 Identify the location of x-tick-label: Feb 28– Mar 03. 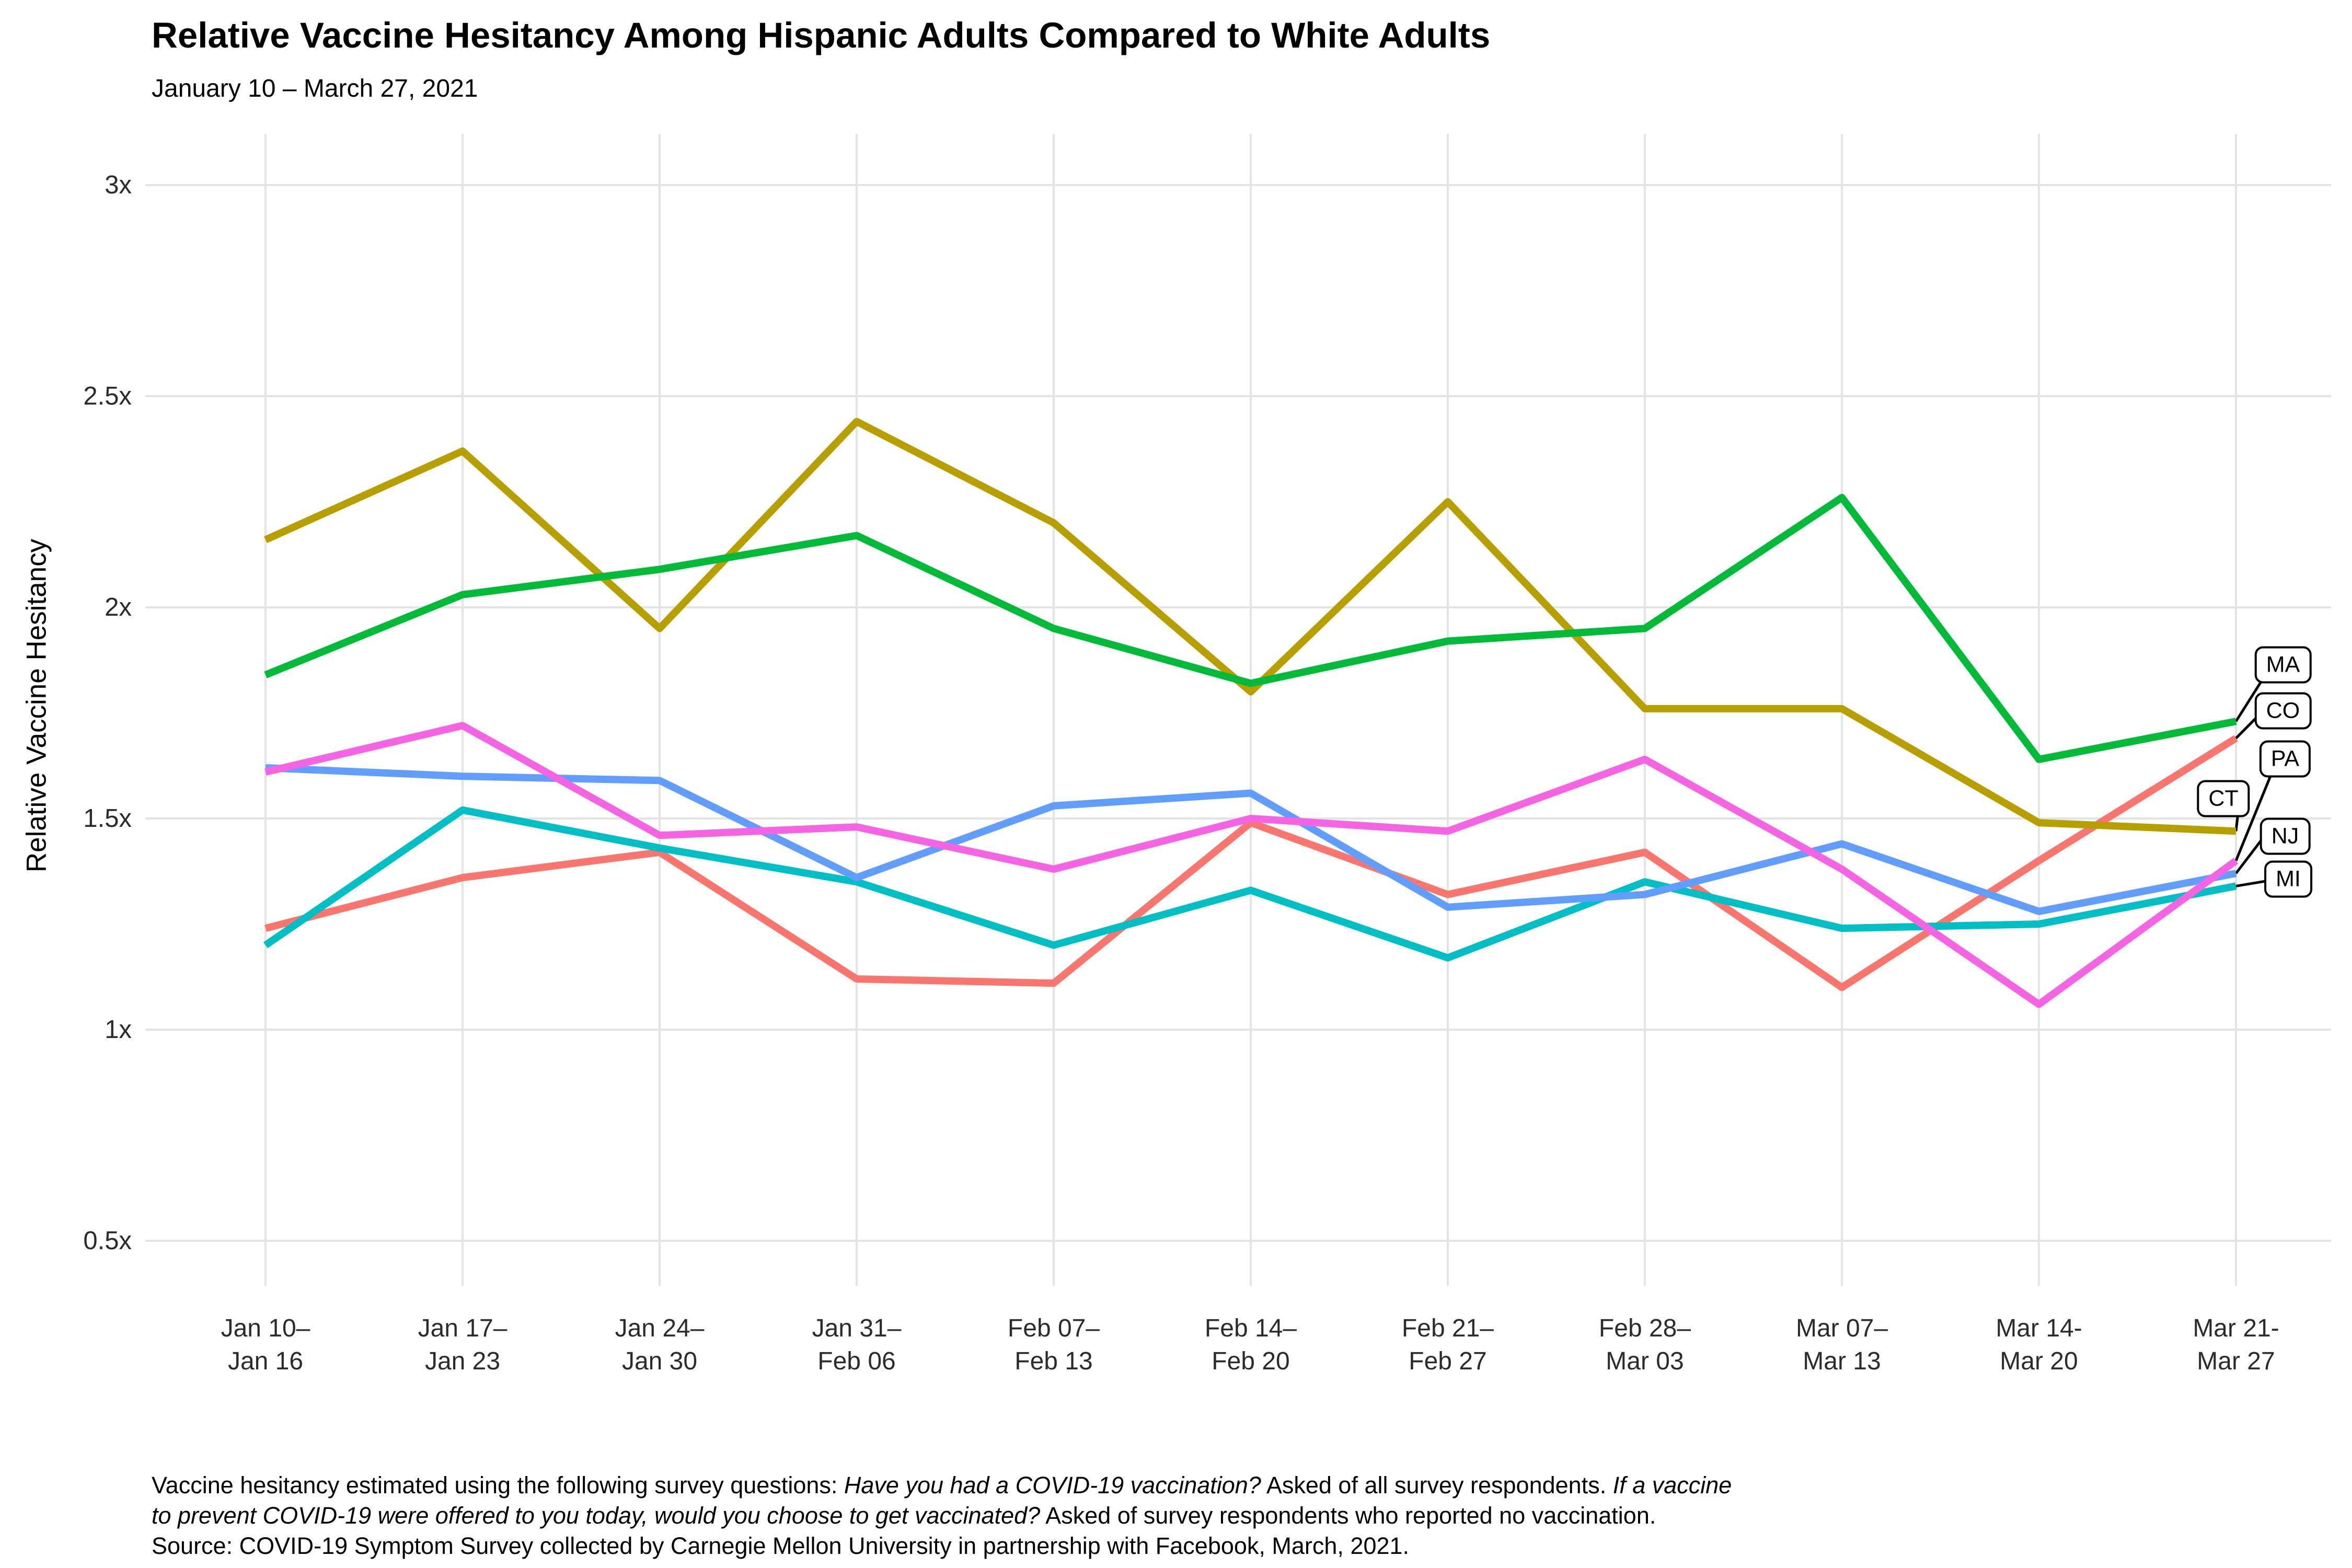
(1644, 1345).